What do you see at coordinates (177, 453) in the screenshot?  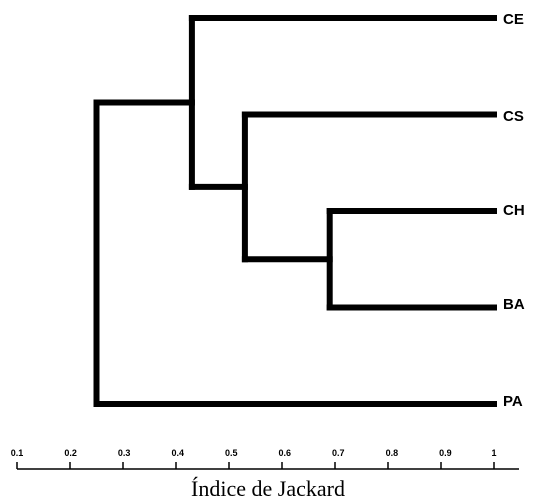 I see `tick-label-0-4: 0.4` at bounding box center [177, 453].